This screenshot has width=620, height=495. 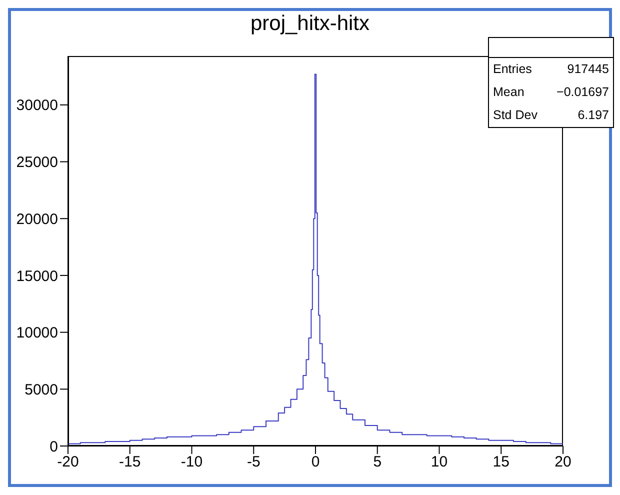 I want to click on x-tick-label: -10, so click(x=191, y=462).